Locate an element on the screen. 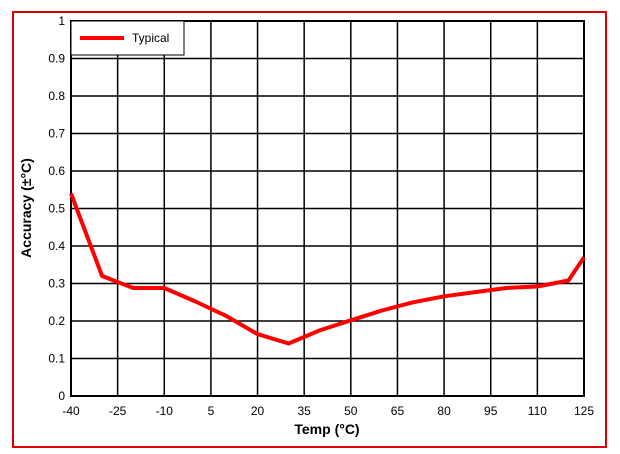  x-tick-label: -10 is located at coordinates (165, 411).